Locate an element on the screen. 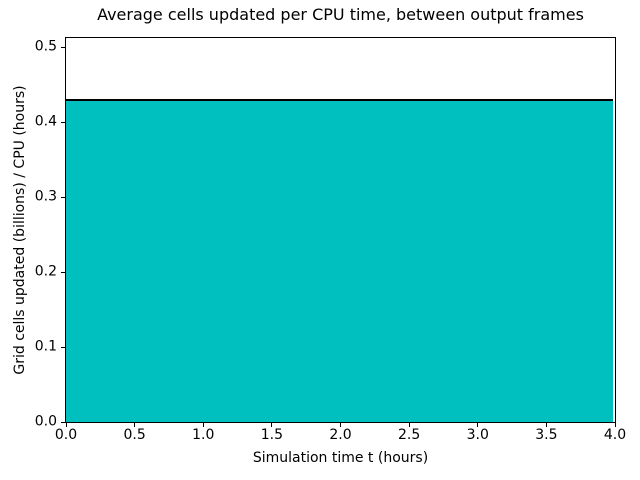 Image resolution: width=640 pixels, height=480 pixels. y-tick-label: 0.3 is located at coordinates (45, 196).